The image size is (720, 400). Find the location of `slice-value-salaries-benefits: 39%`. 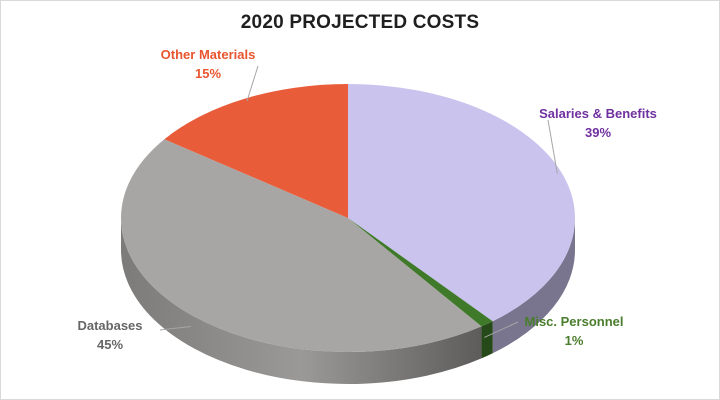

slice-value-salaries-benefits: 39% is located at coordinates (598, 132).